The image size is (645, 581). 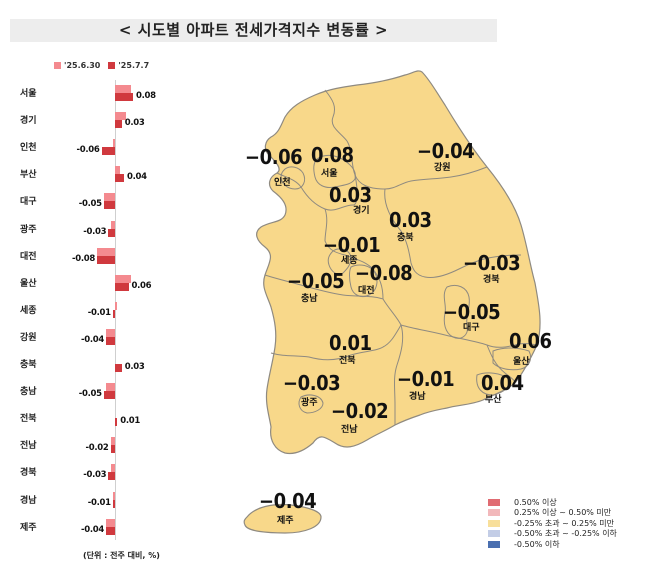 I want to click on legend-item-prev: '25.6.30, so click(x=77, y=65).